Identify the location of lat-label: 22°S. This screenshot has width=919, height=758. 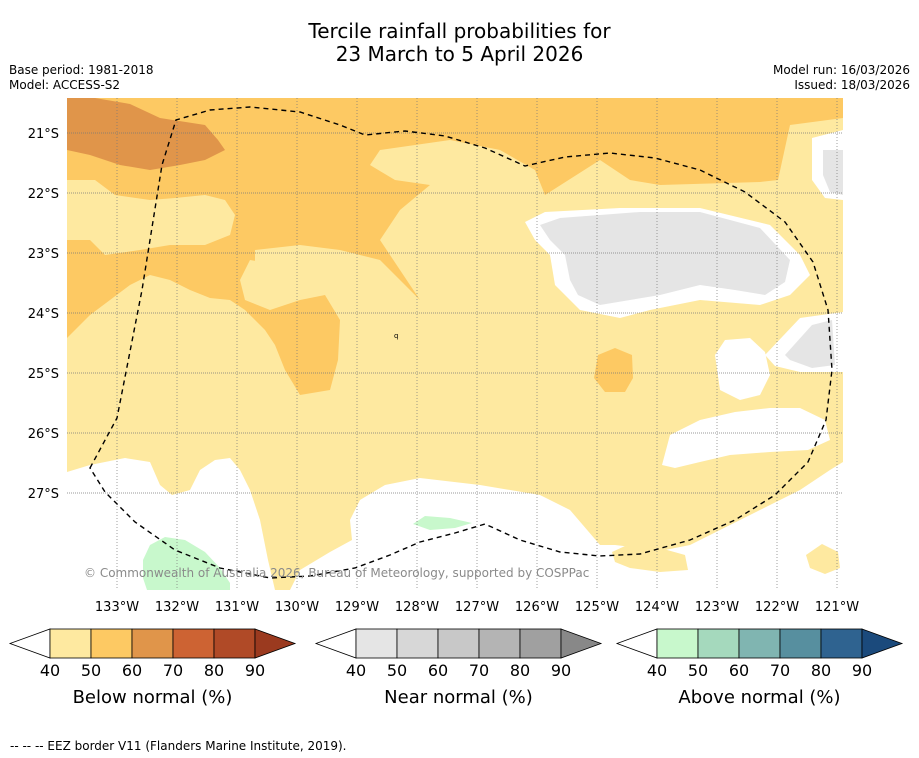
(43, 194).